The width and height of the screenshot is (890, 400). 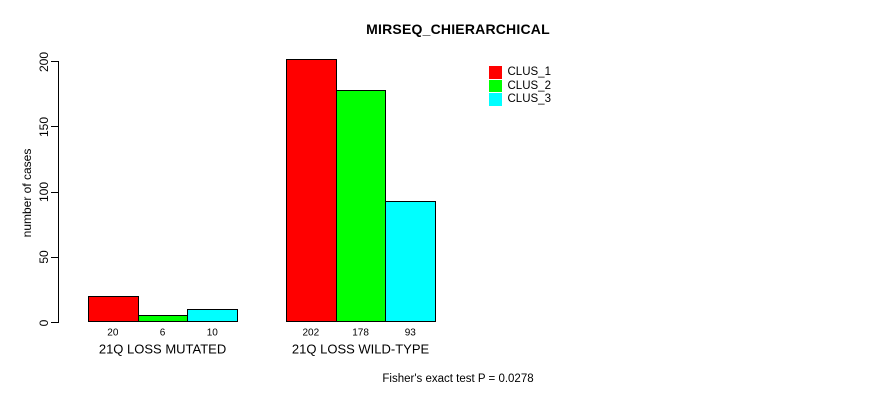 I want to click on bar-clus_1-group1, so click(x=113, y=309).